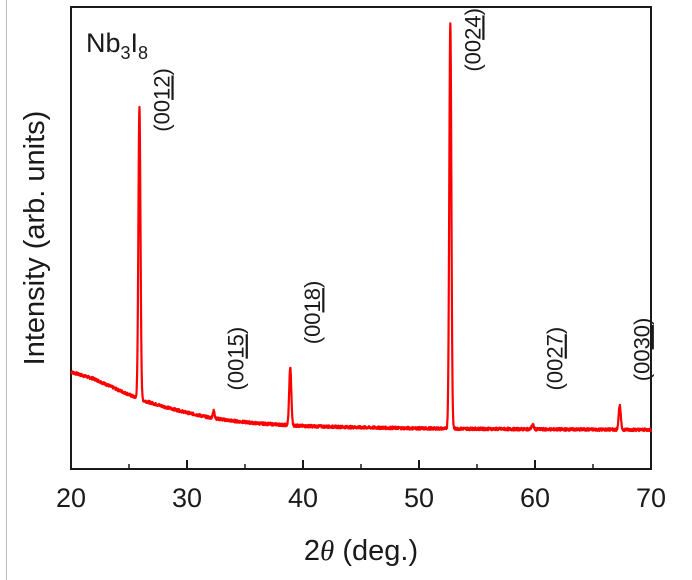 This screenshot has height=580, width=692. Describe the element at coordinates (236, 359) in the screenshot. I see `peak-annotation: (0015)` at that location.